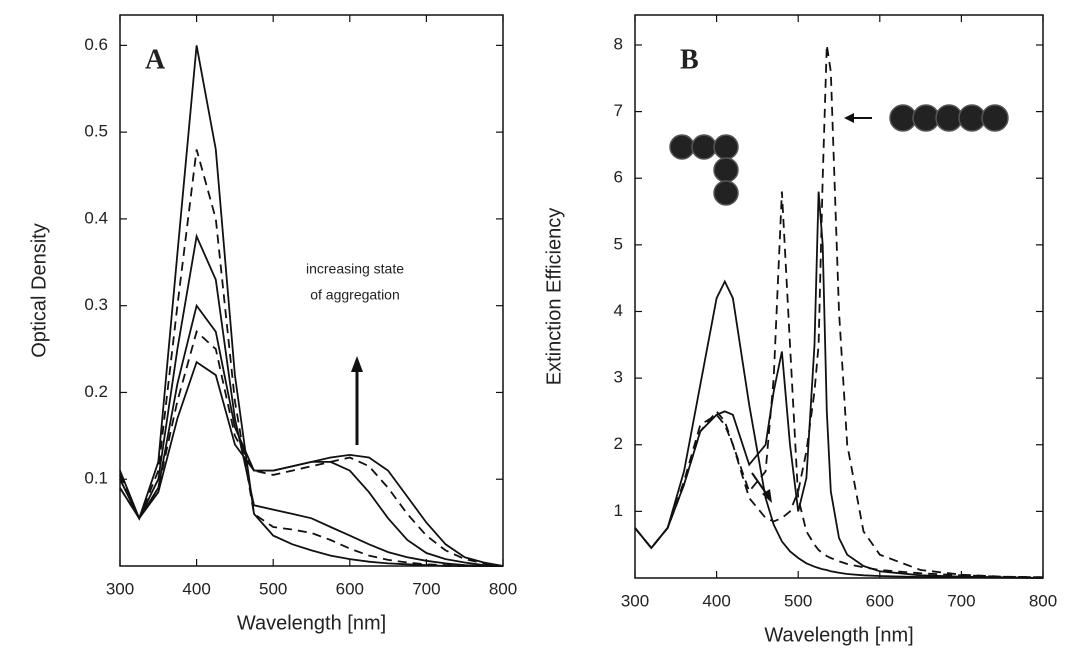 The height and width of the screenshot is (654, 1067). What do you see at coordinates (618, 510) in the screenshot?
I see `y-tick-label: 1` at bounding box center [618, 510].